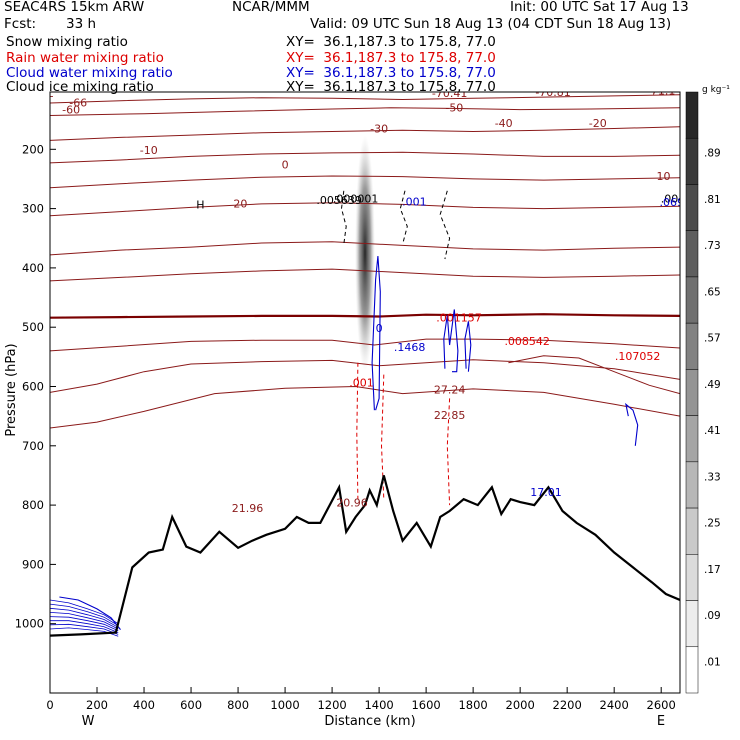  What do you see at coordinates (712, 524) in the screenshot?
I see `colorbar-label-8: .25` at bounding box center [712, 524].